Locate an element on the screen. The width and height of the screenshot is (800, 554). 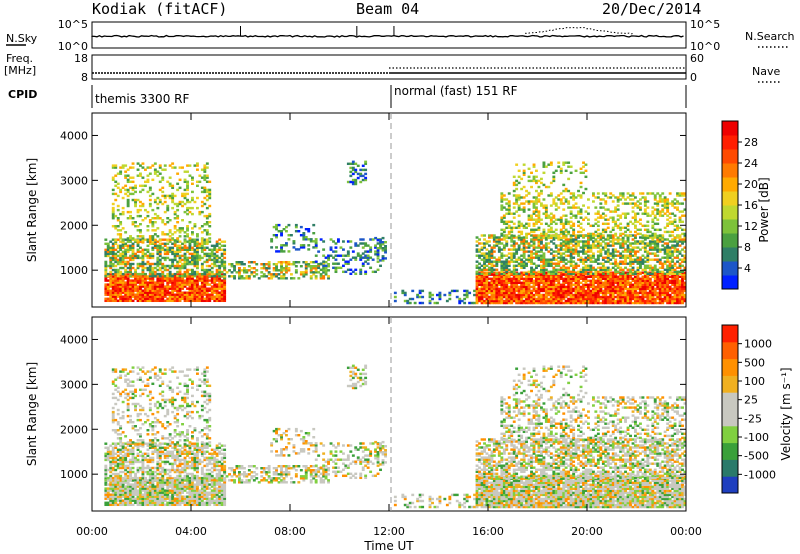
cpid-label: CPID is located at coordinates (23, 94).